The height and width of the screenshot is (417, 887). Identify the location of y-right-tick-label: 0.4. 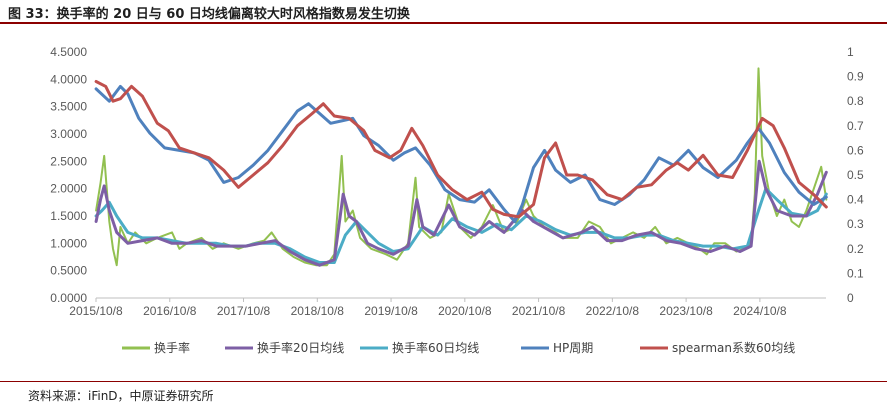
(855, 200).